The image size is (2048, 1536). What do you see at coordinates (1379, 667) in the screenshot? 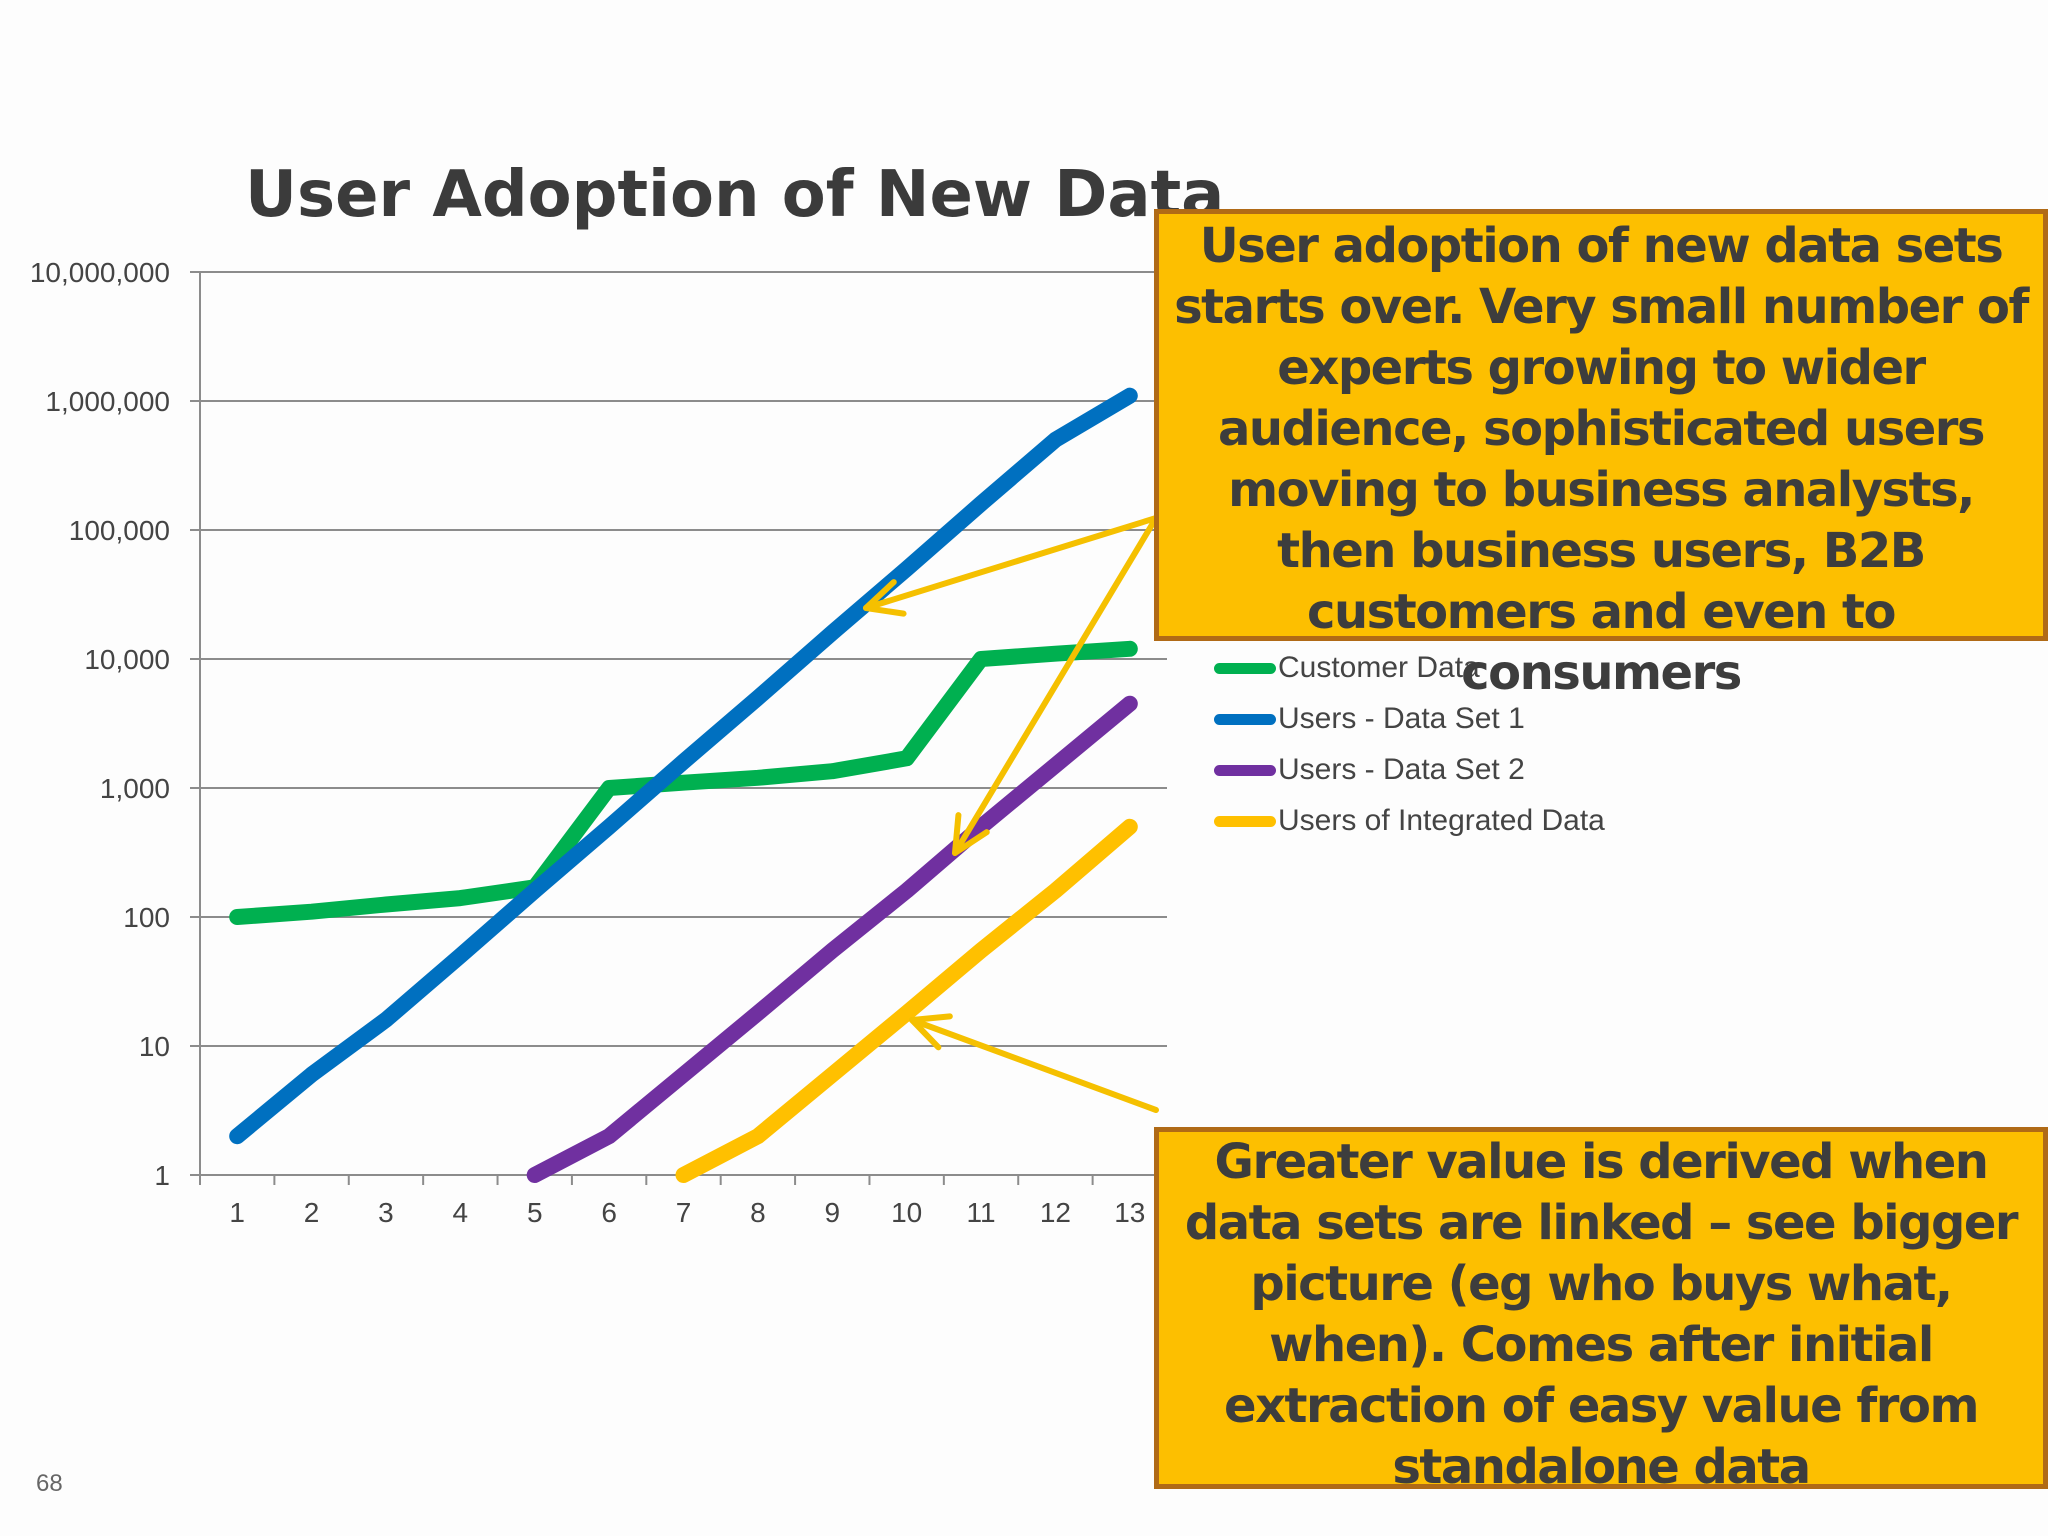
I see `legend-label: Customer Data` at bounding box center [1379, 667].